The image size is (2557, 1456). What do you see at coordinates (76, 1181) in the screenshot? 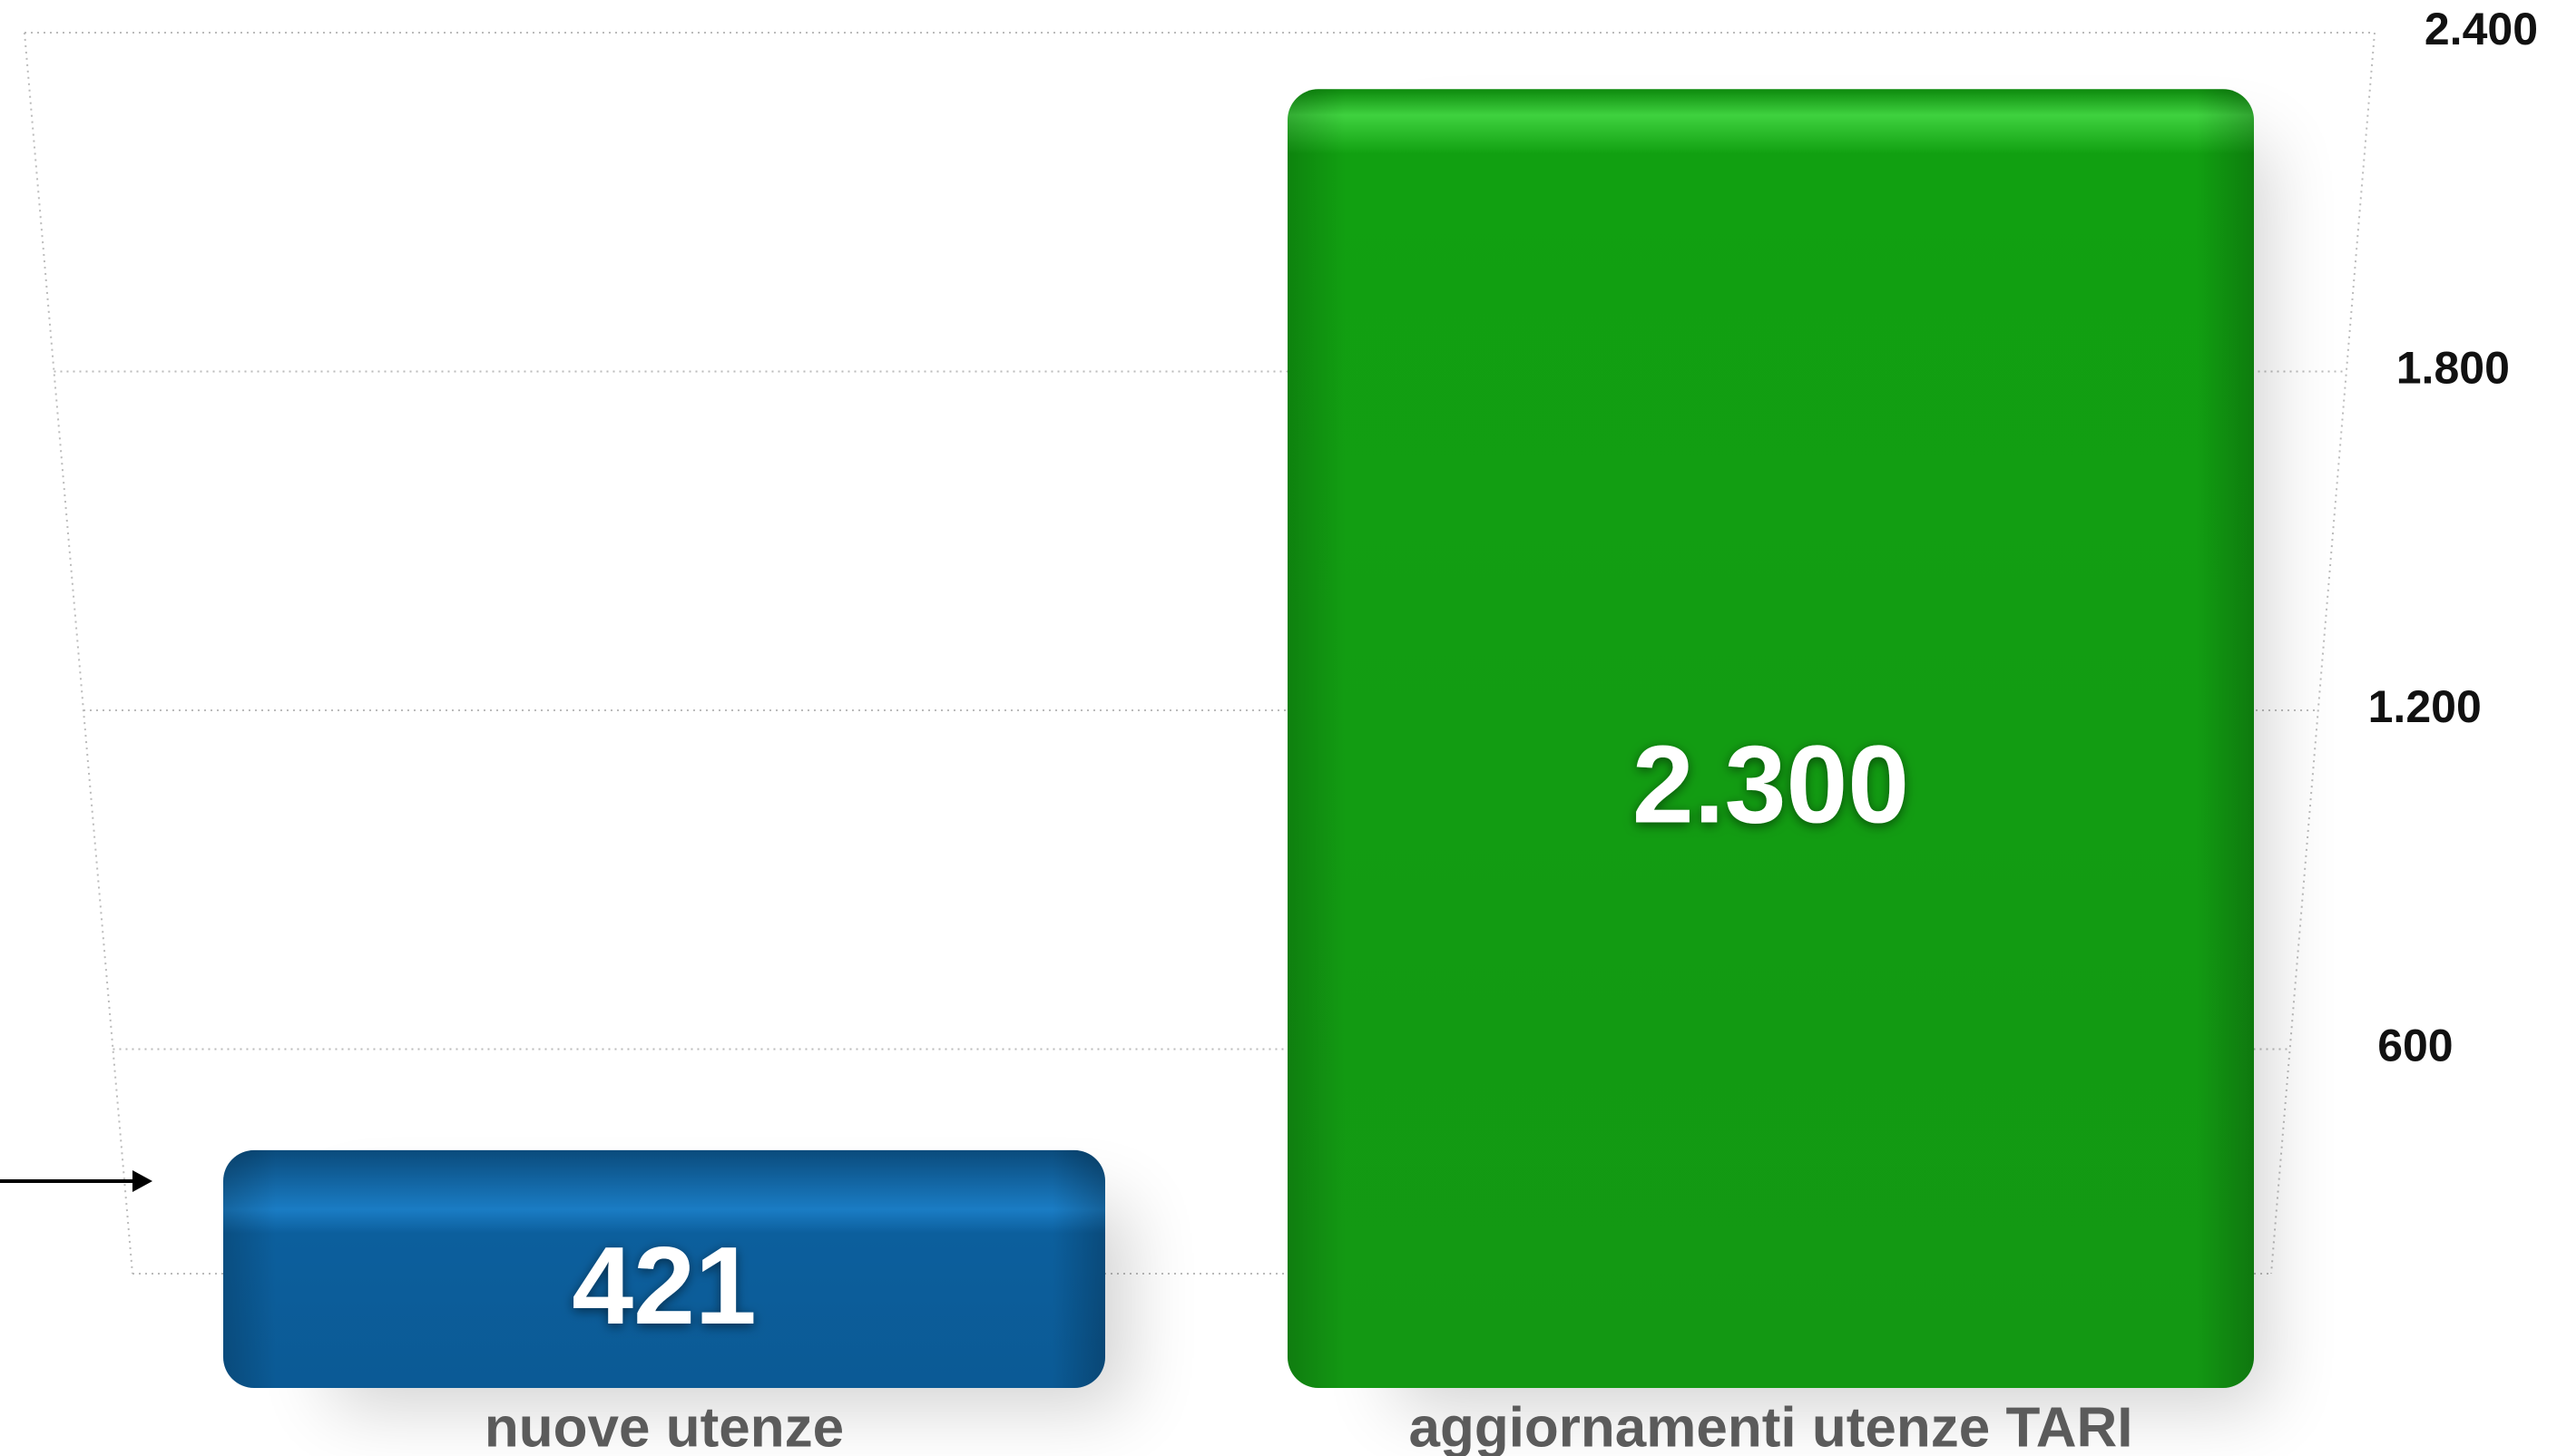
I see `arrow` at bounding box center [76, 1181].